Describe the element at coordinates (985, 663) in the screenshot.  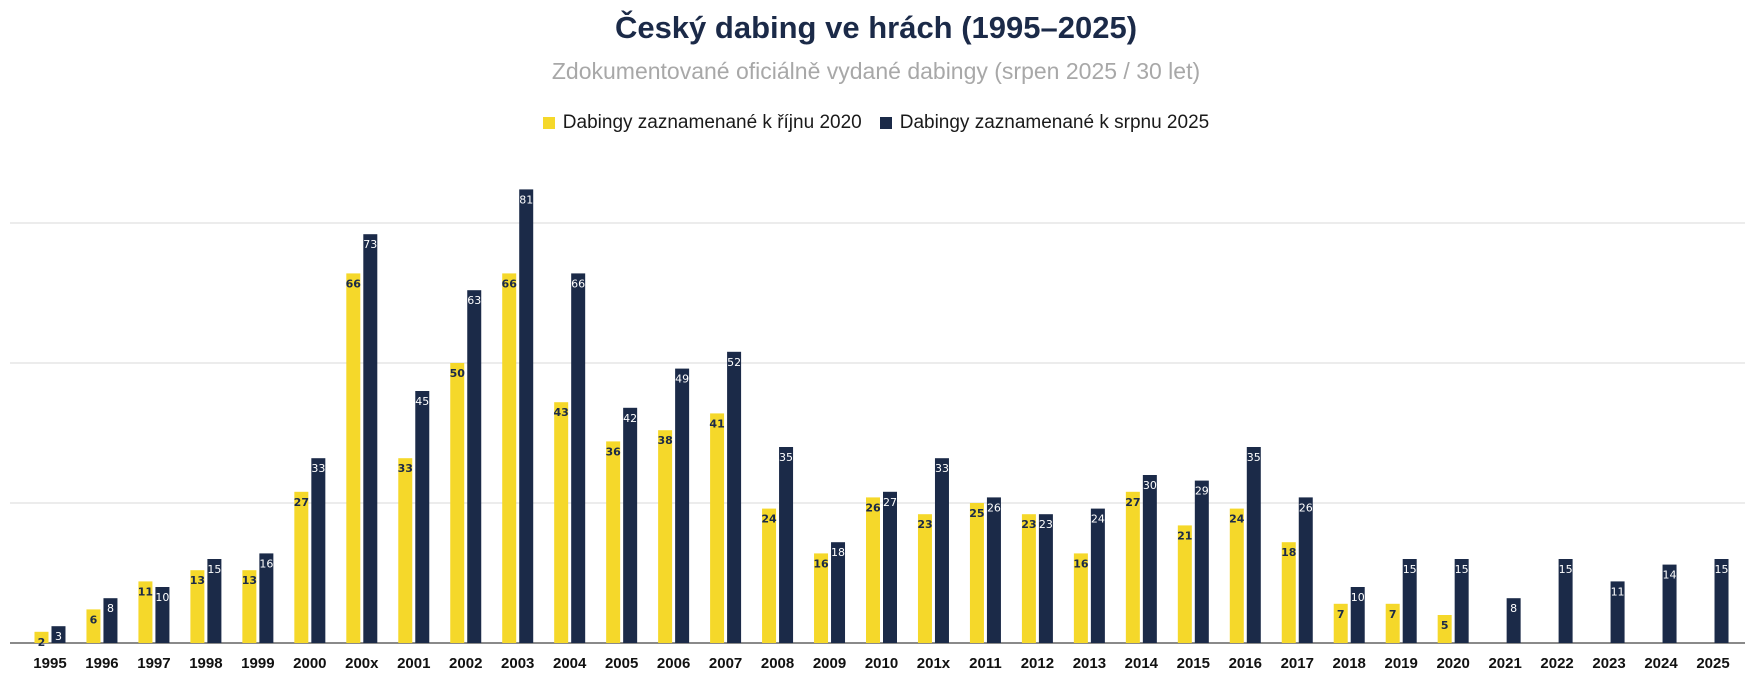
I see `x-tick-label-2011: 2011` at that location.